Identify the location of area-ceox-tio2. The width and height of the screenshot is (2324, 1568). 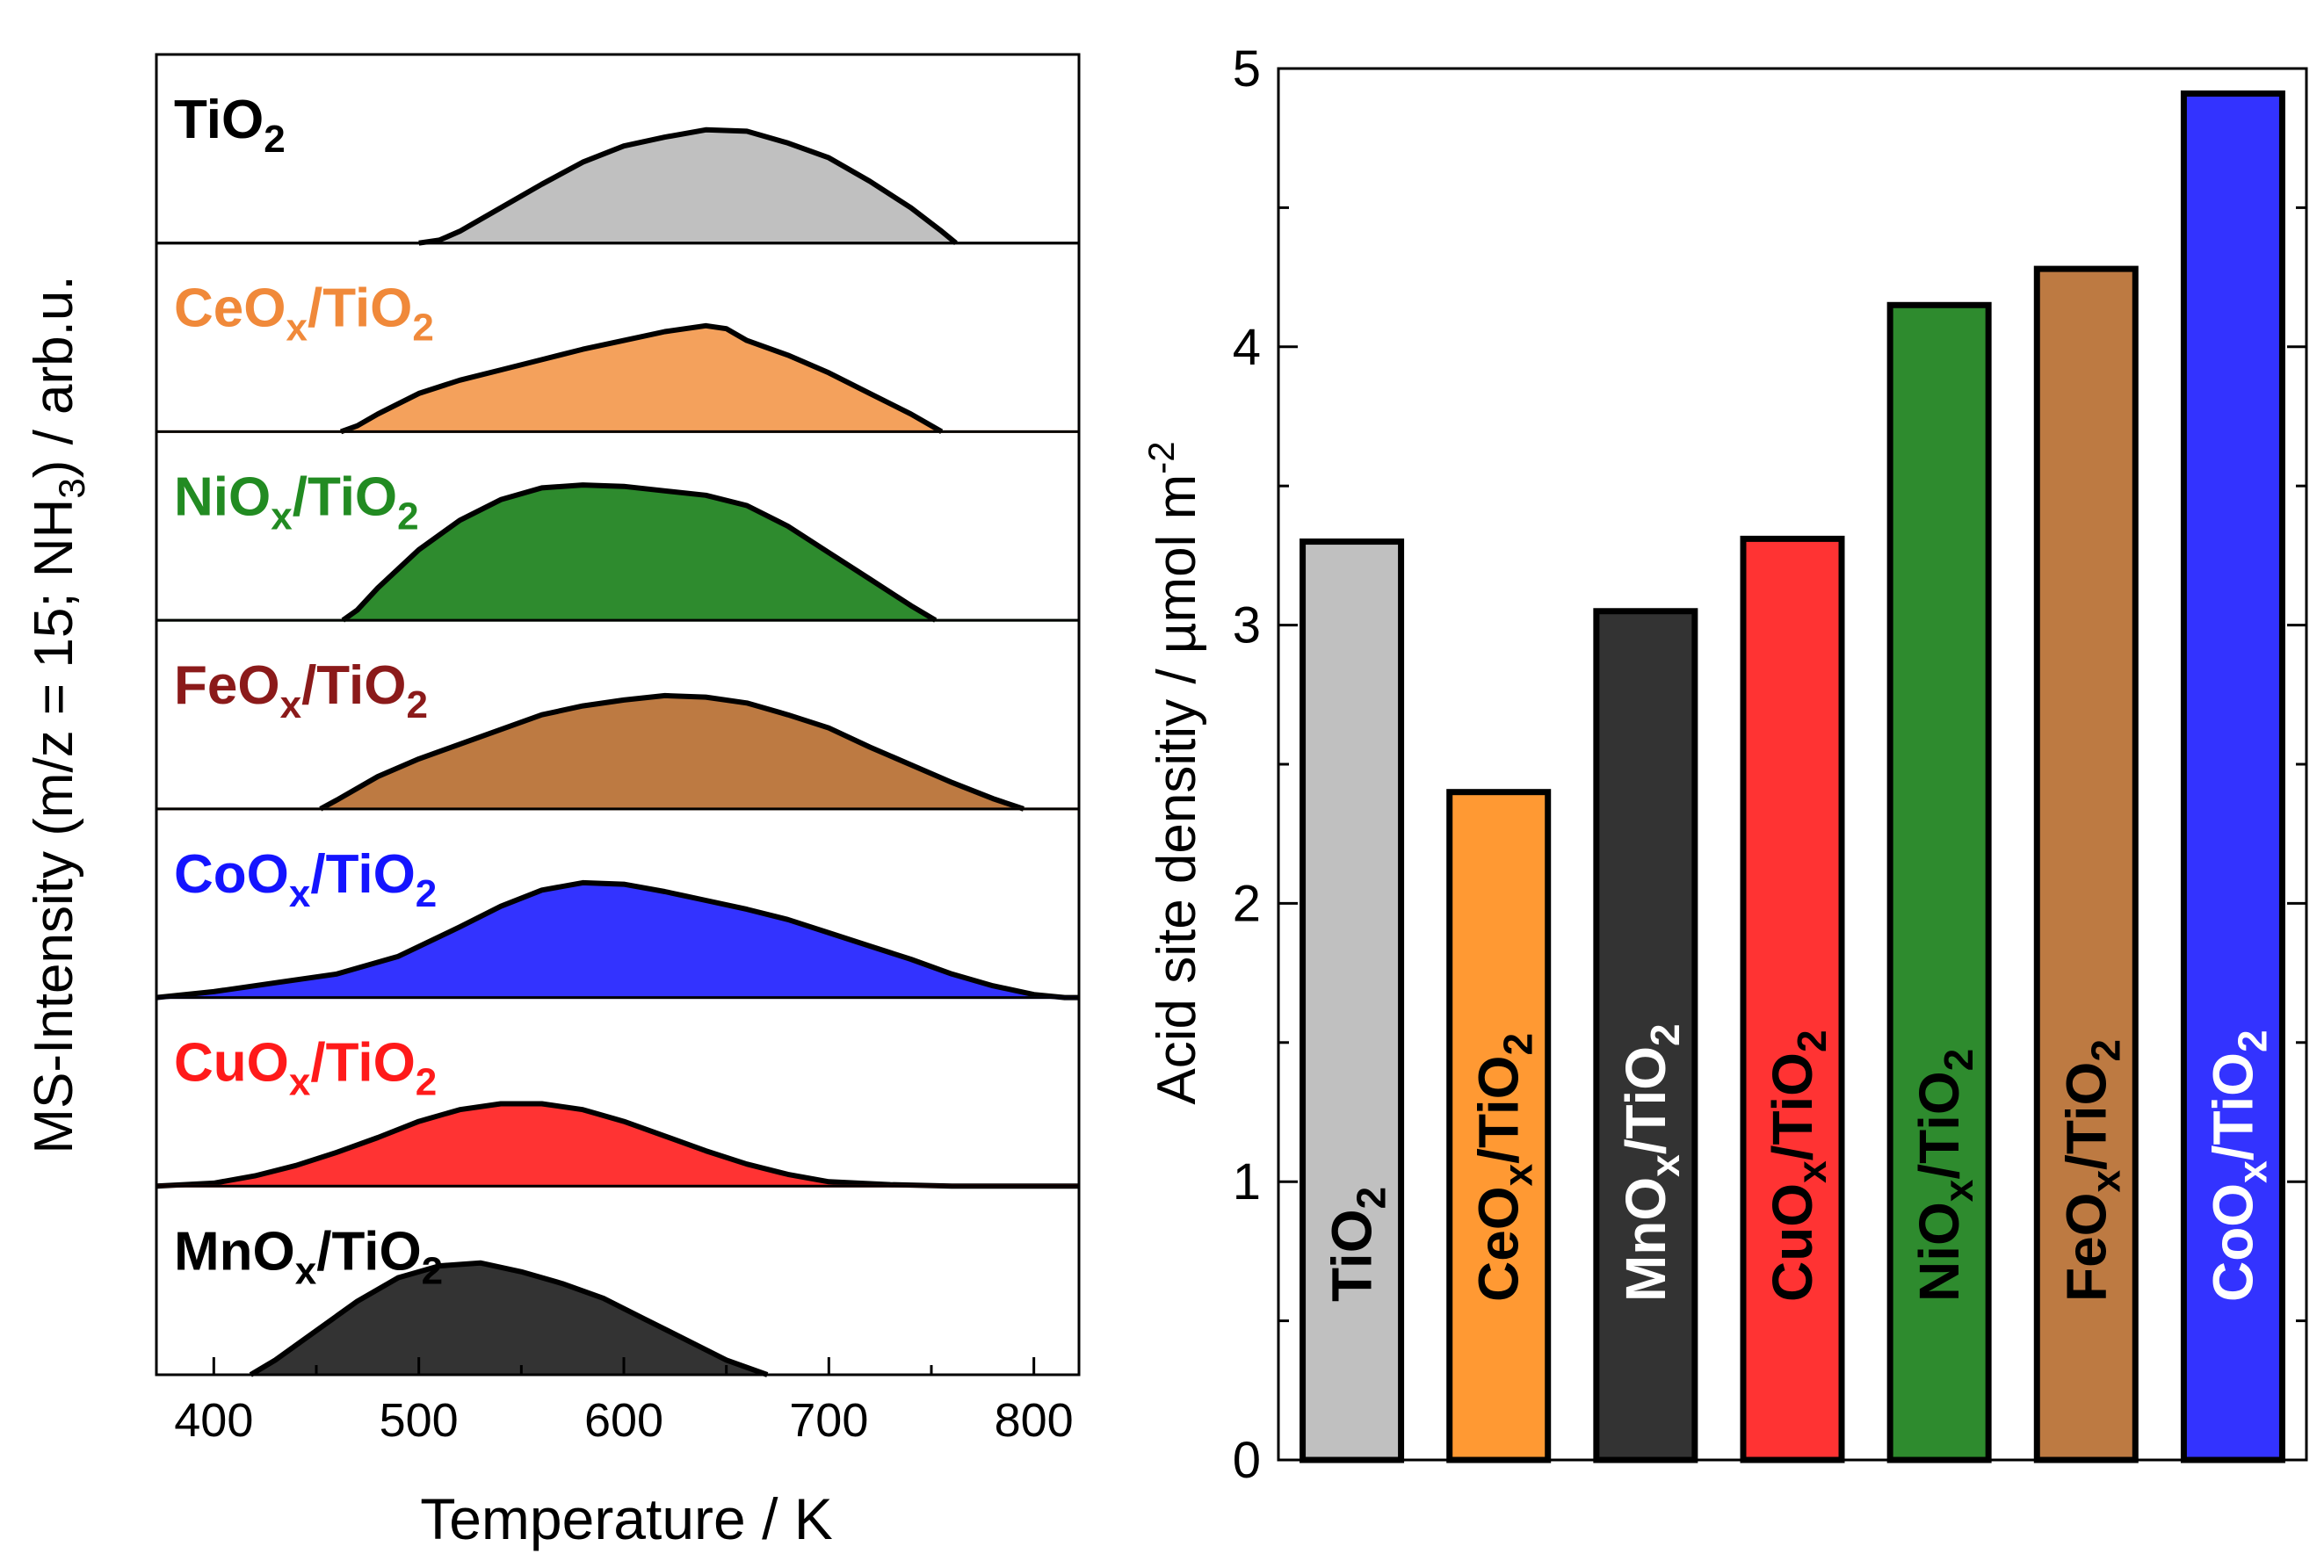
(641, 378).